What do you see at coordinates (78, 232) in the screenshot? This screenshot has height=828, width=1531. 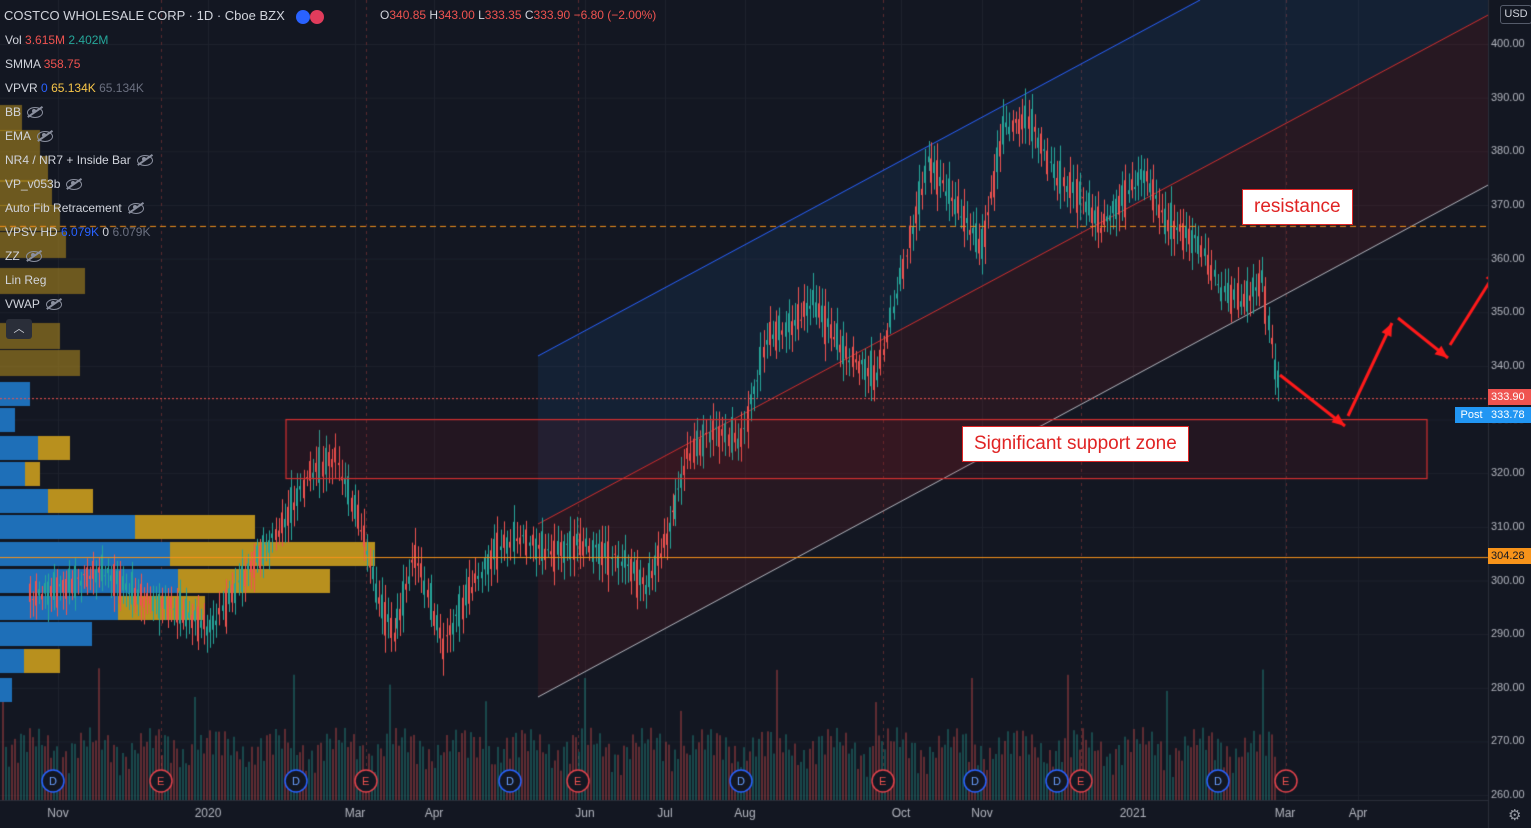 I see `indicator-vpsv: VPSV HD 6.079K 0 6.079K` at bounding box center [78, 232].